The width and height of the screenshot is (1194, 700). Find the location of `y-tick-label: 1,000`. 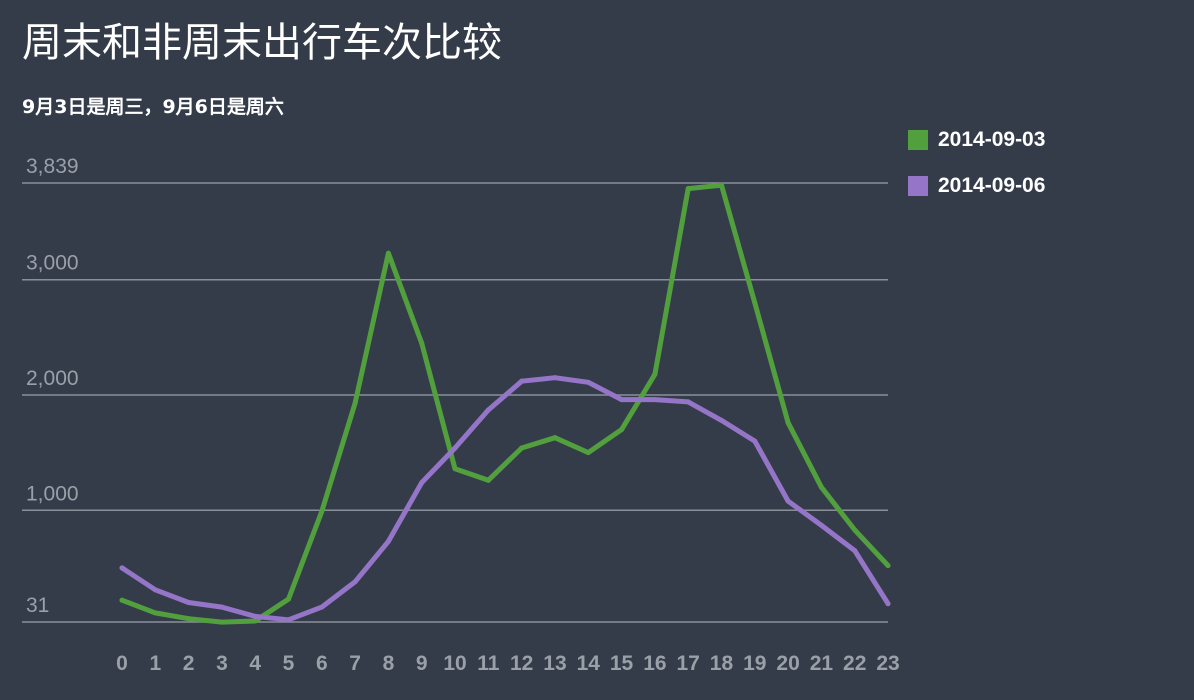

y-tick-label: 1,000 is located at coordinates (52, 493).